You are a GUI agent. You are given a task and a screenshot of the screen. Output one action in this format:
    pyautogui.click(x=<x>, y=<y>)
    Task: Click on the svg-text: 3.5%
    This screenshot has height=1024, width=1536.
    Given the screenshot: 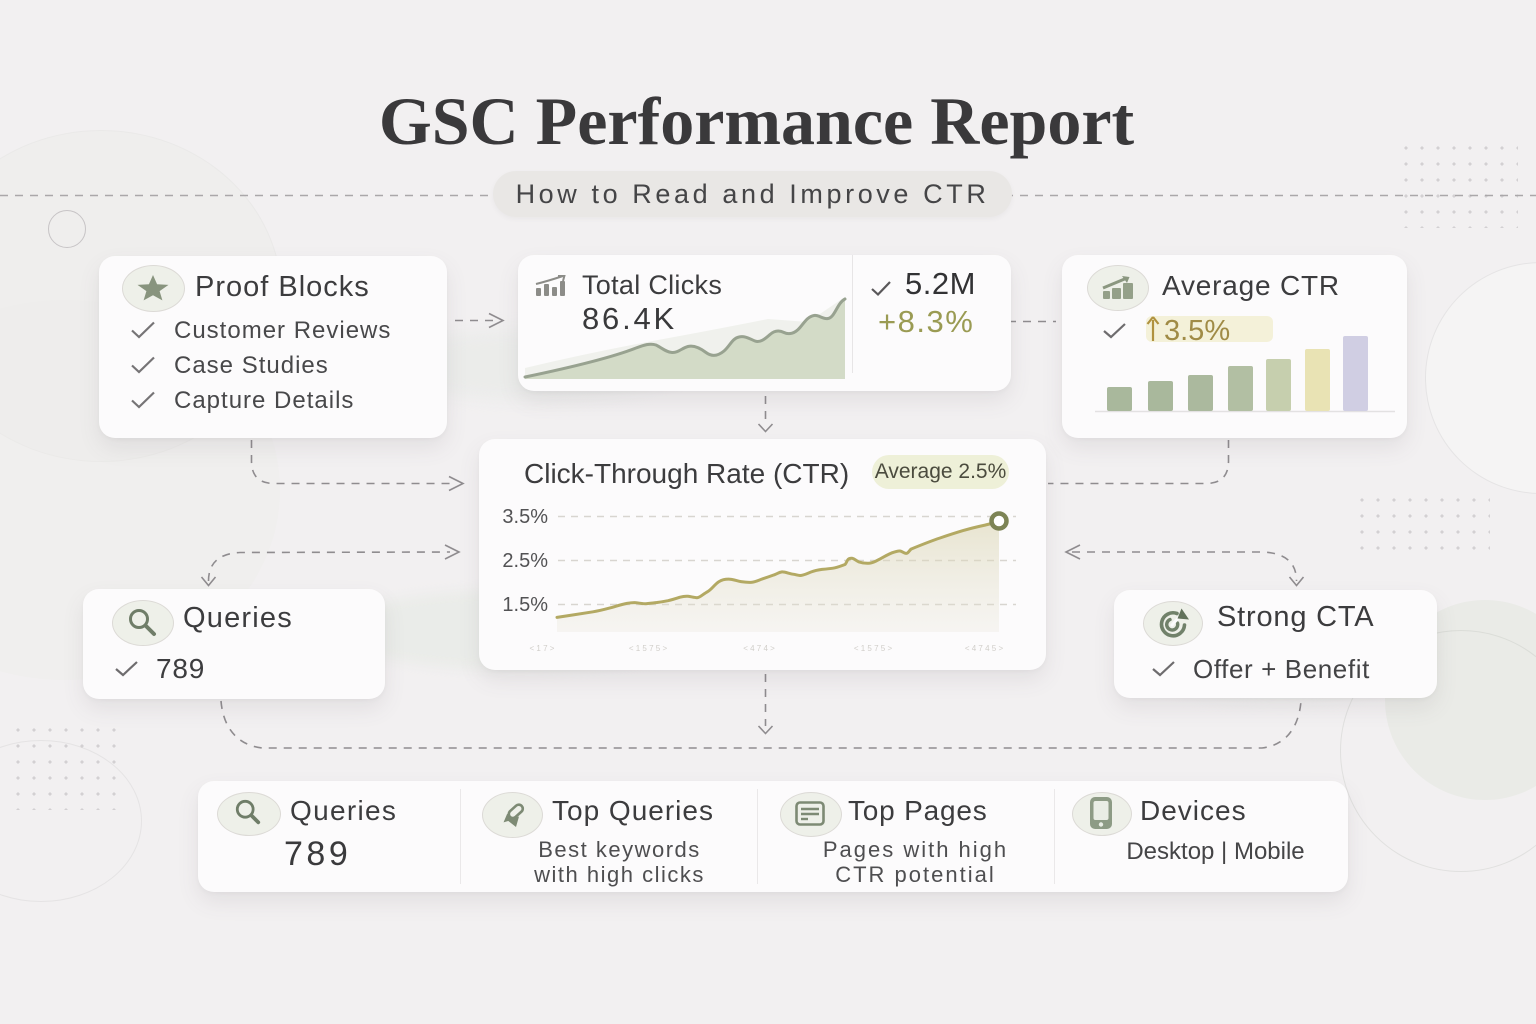 What is the action you would take?
    pyautogui.click(x=525, y=517)
    